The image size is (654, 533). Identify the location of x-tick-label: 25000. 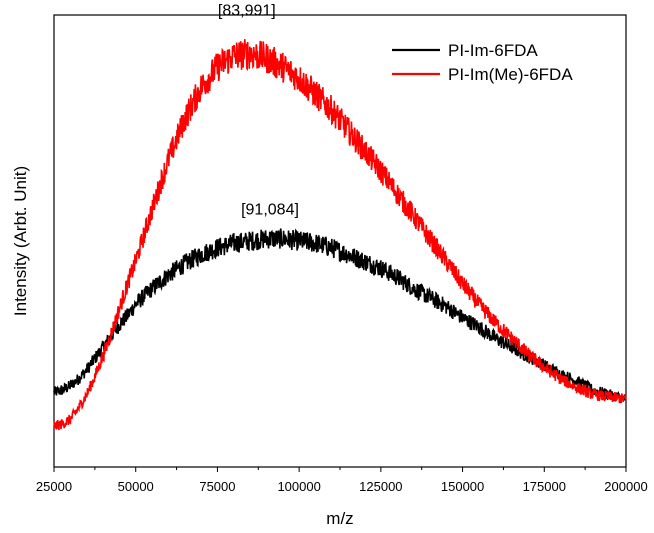
(54, 486).